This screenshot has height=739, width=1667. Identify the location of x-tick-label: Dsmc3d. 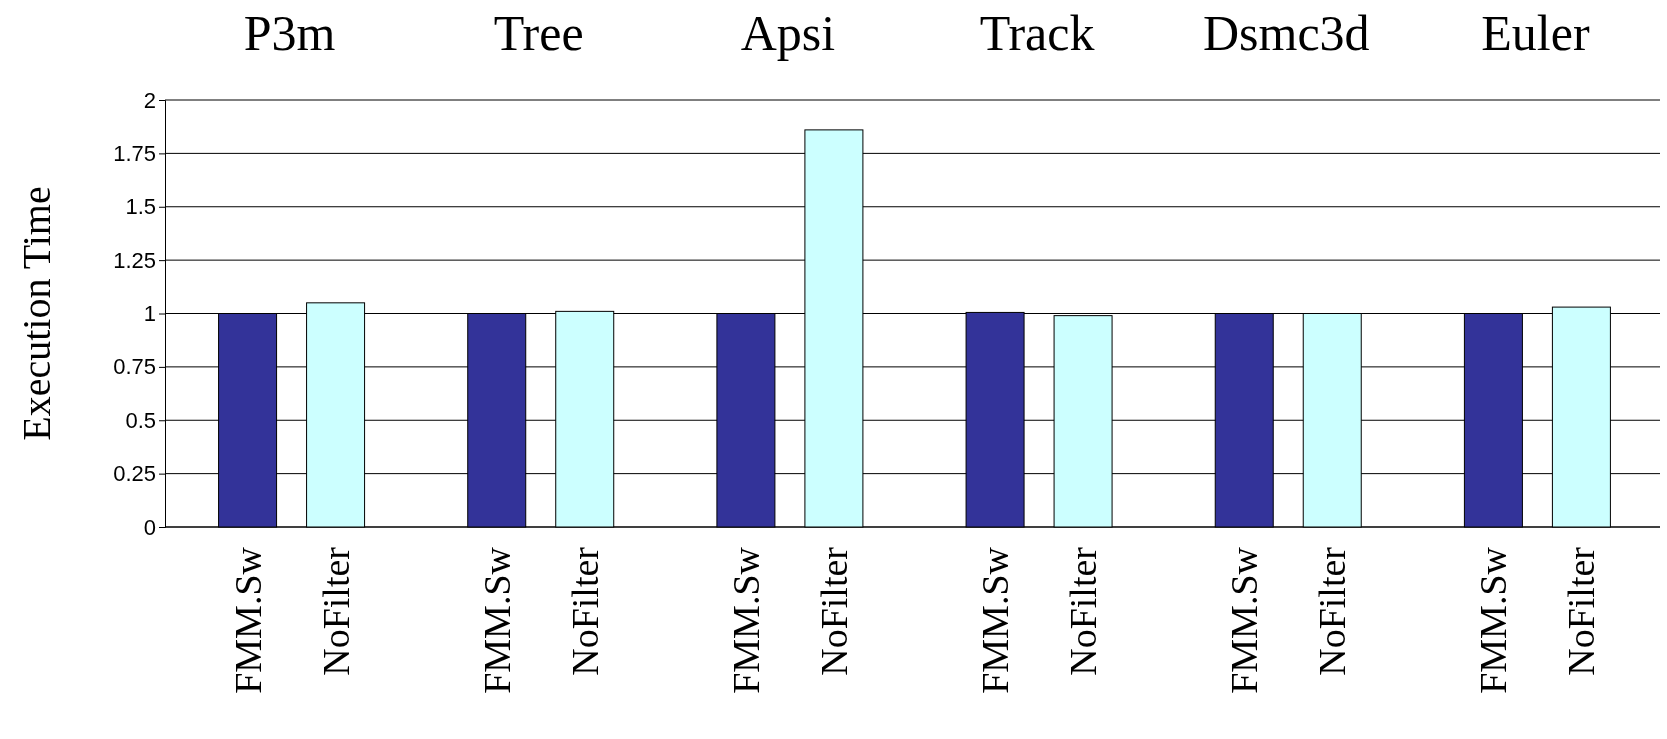
(1286, 33).